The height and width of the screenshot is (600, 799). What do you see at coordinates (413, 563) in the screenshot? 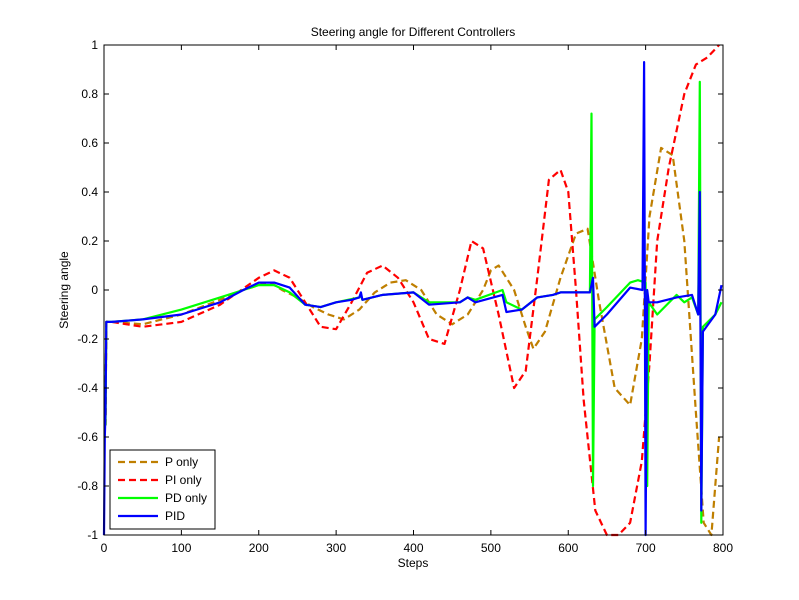
I see `x-axis-title: Steps` at bounding box center [413, 563].